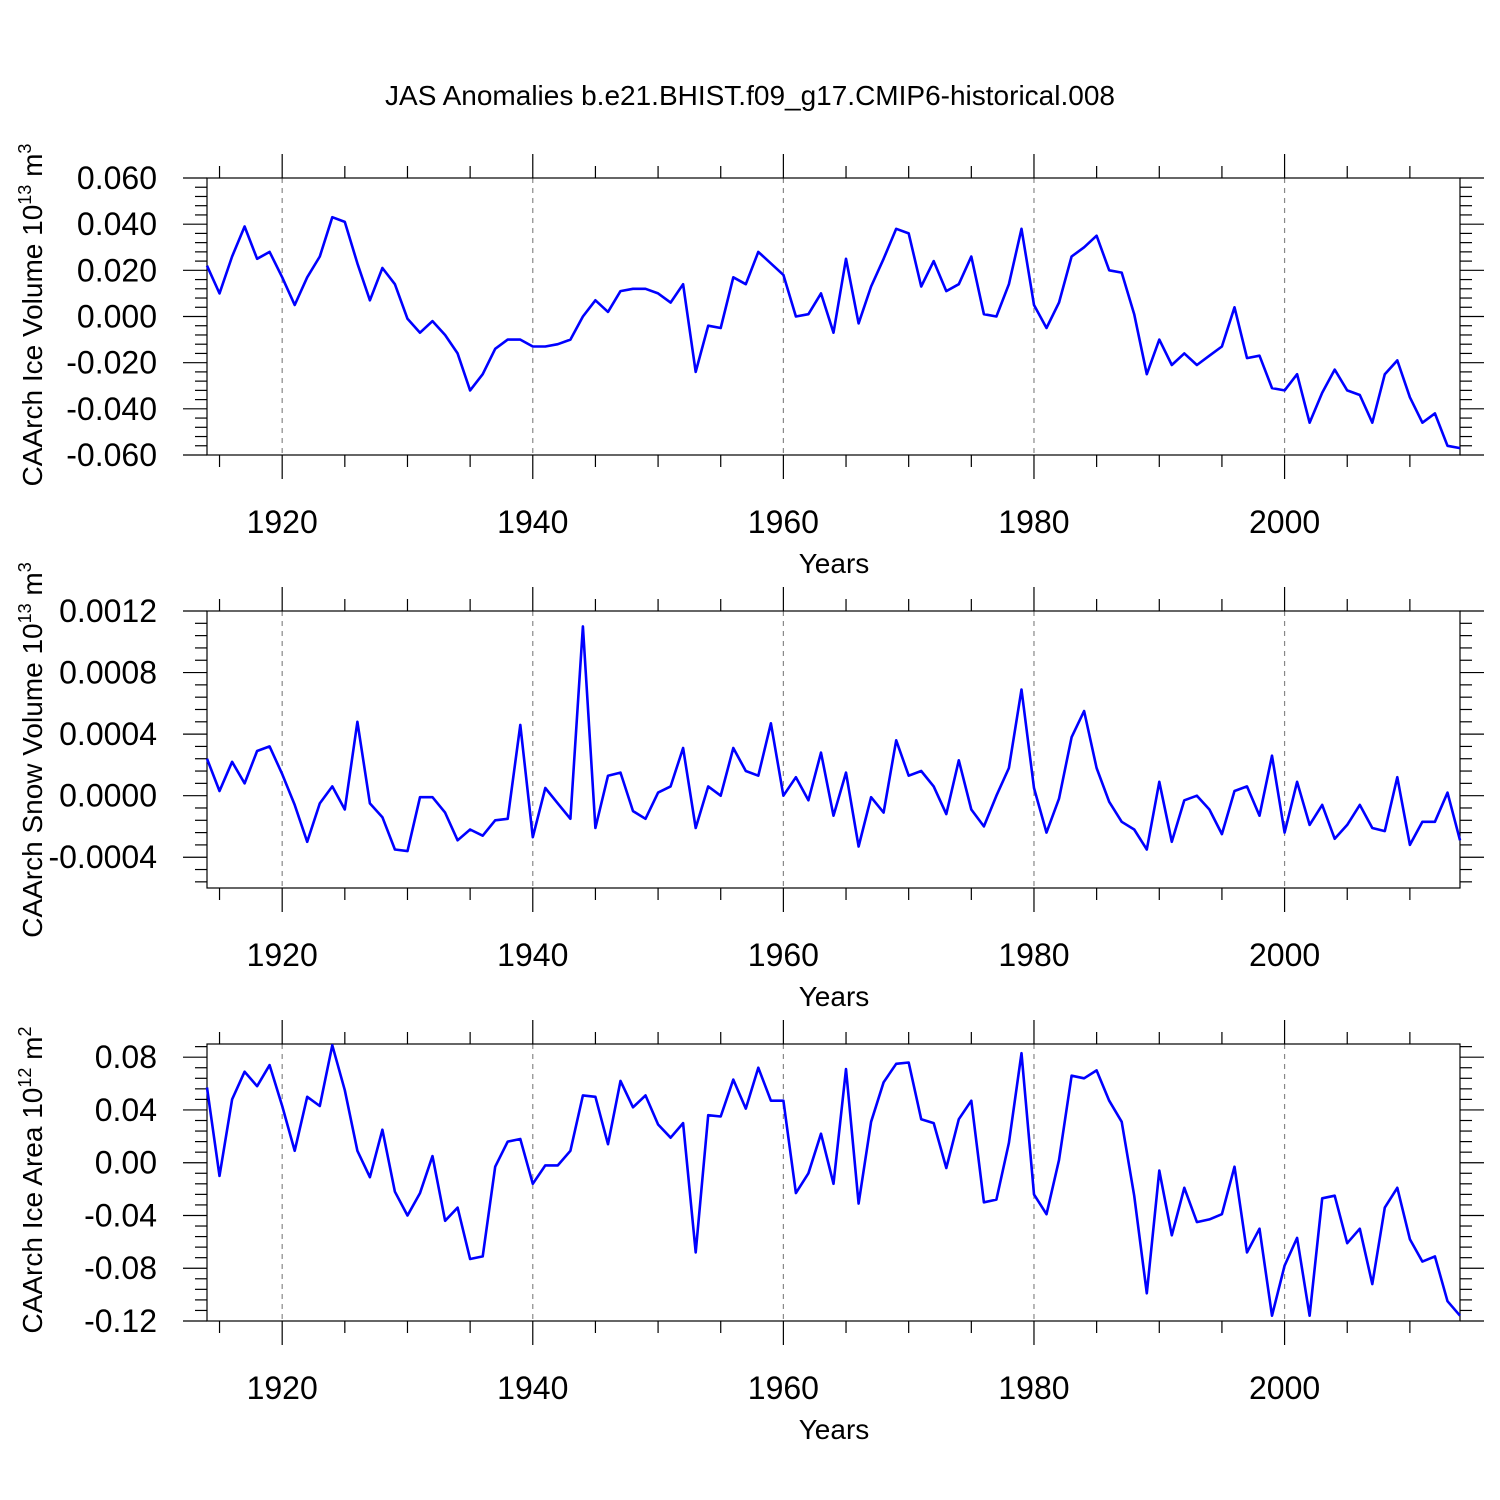 This screenshot has width=1500, height=1500. I want to click on y-tick-label: -0.060, so click(111, 455).